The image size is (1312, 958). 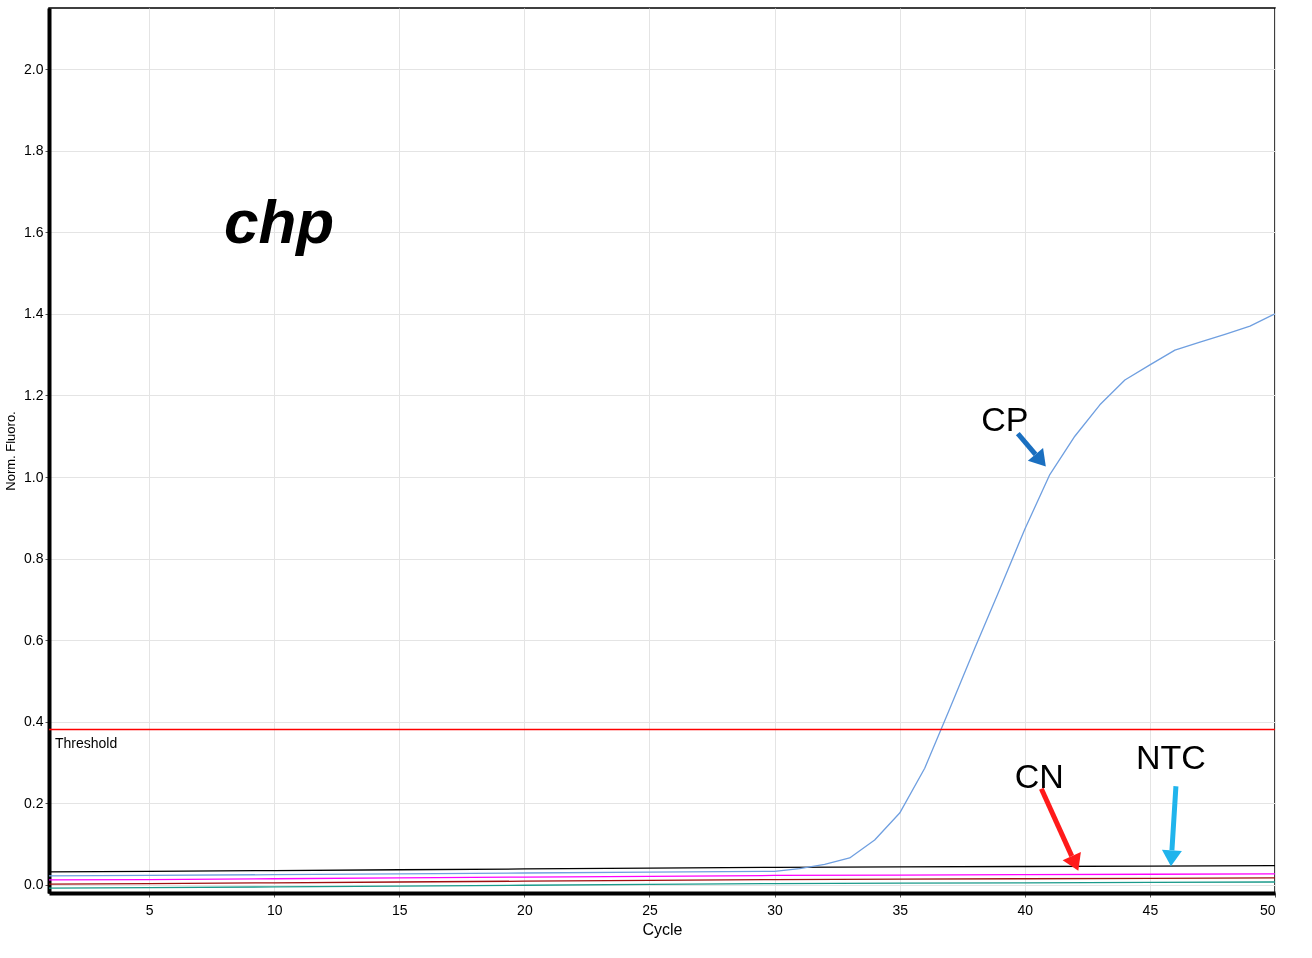 What do you see at coordinates (1150, 909) in the screenshot?
I see `x-tick-label: 45` at bounding box center [1150, 909].